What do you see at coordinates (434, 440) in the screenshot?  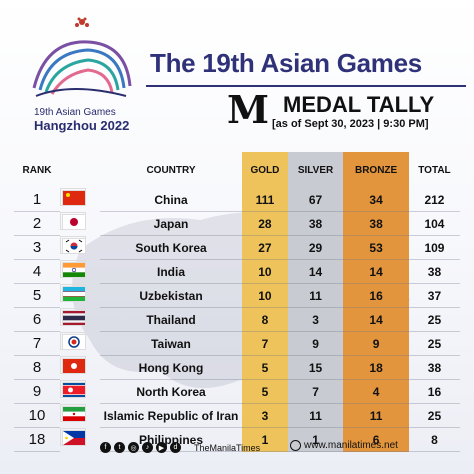 I see `total-cell: 8` at bounding box center [434, 440].